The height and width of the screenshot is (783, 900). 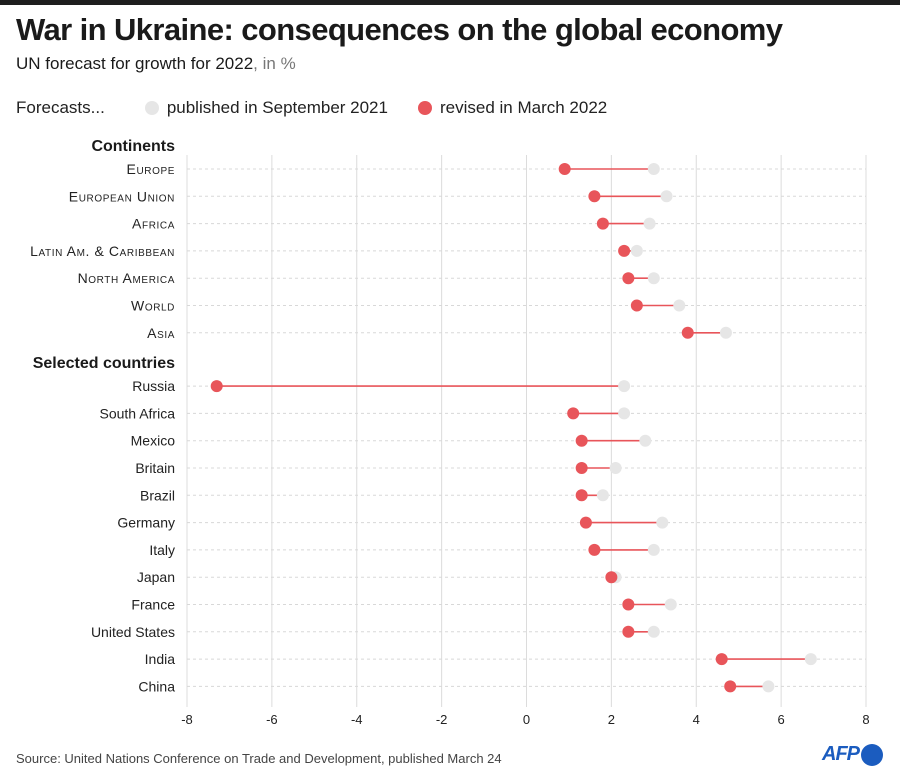 I want to click on row-label: Brazil, so click(x=157, y=495).